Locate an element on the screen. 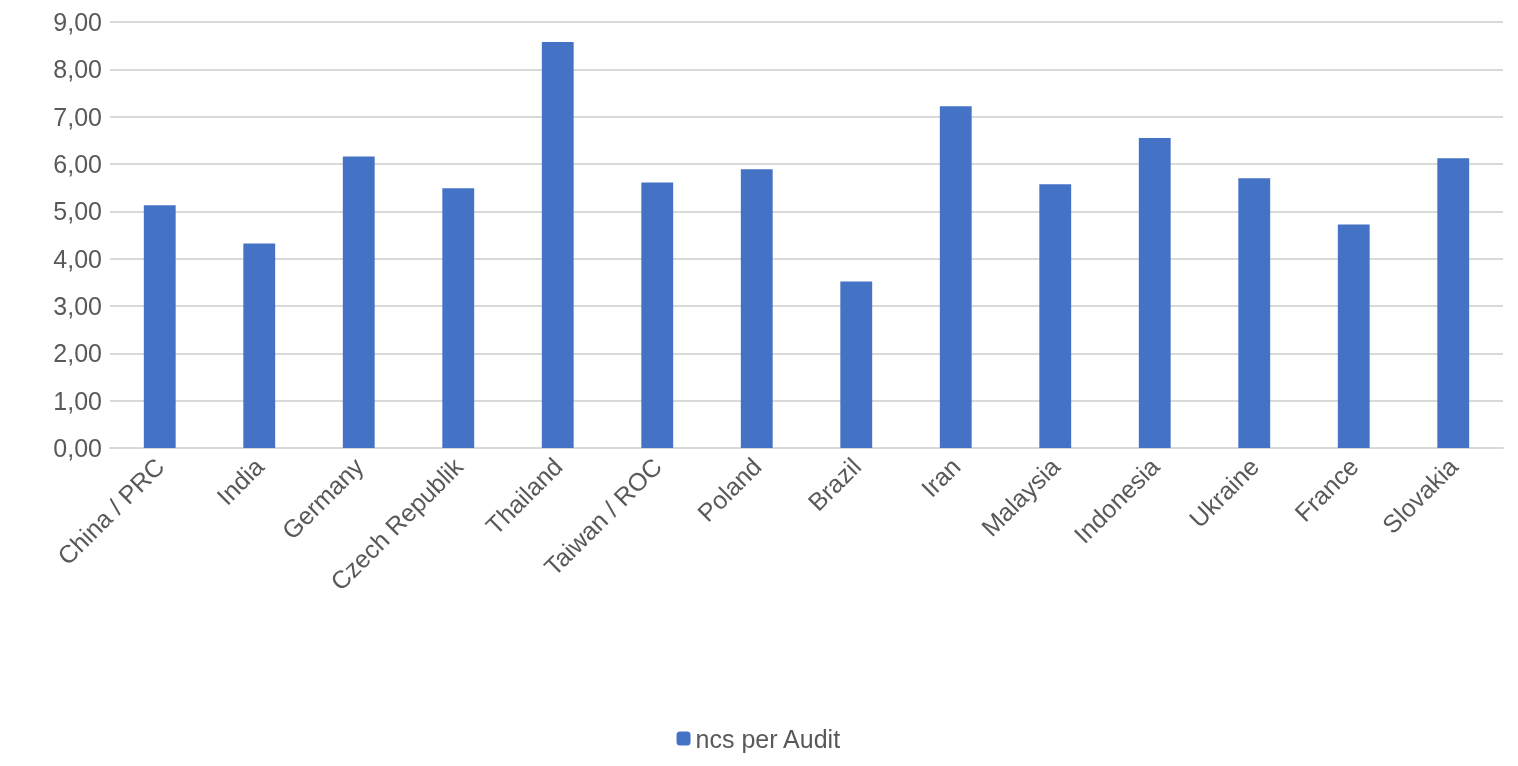 The height and width of the screenshot is (766, 1518). legend-label: ncs per Audit is located at coordinates (768, 738).